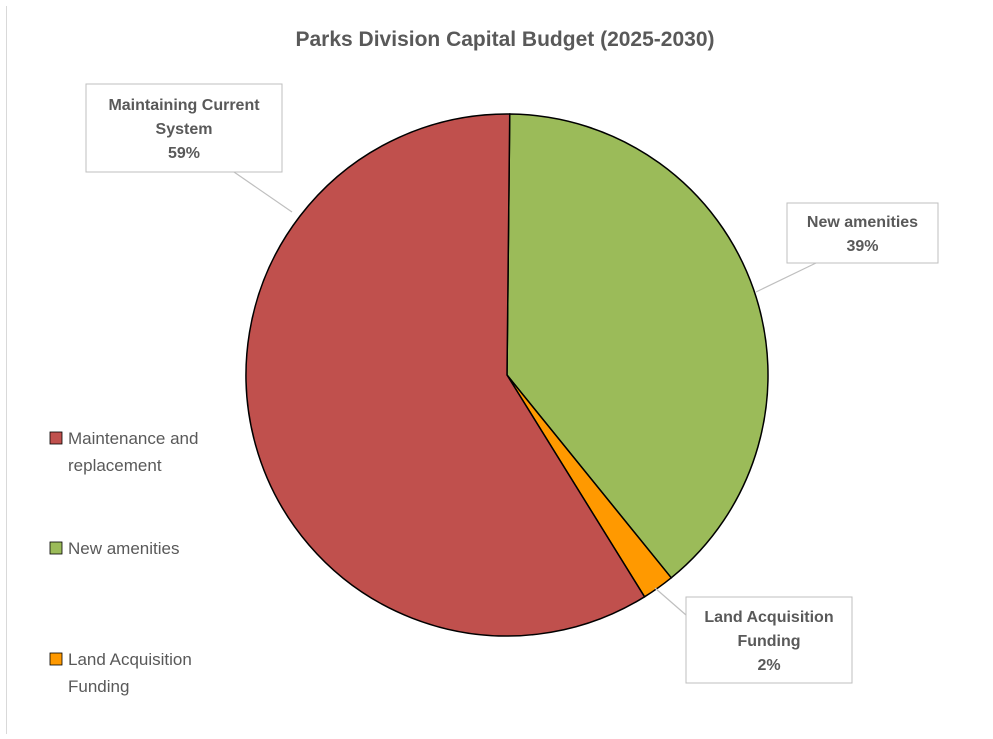  Describe the element at coordinates (768, 665) in the screenshot. I see `data-label: 2%` at that location.